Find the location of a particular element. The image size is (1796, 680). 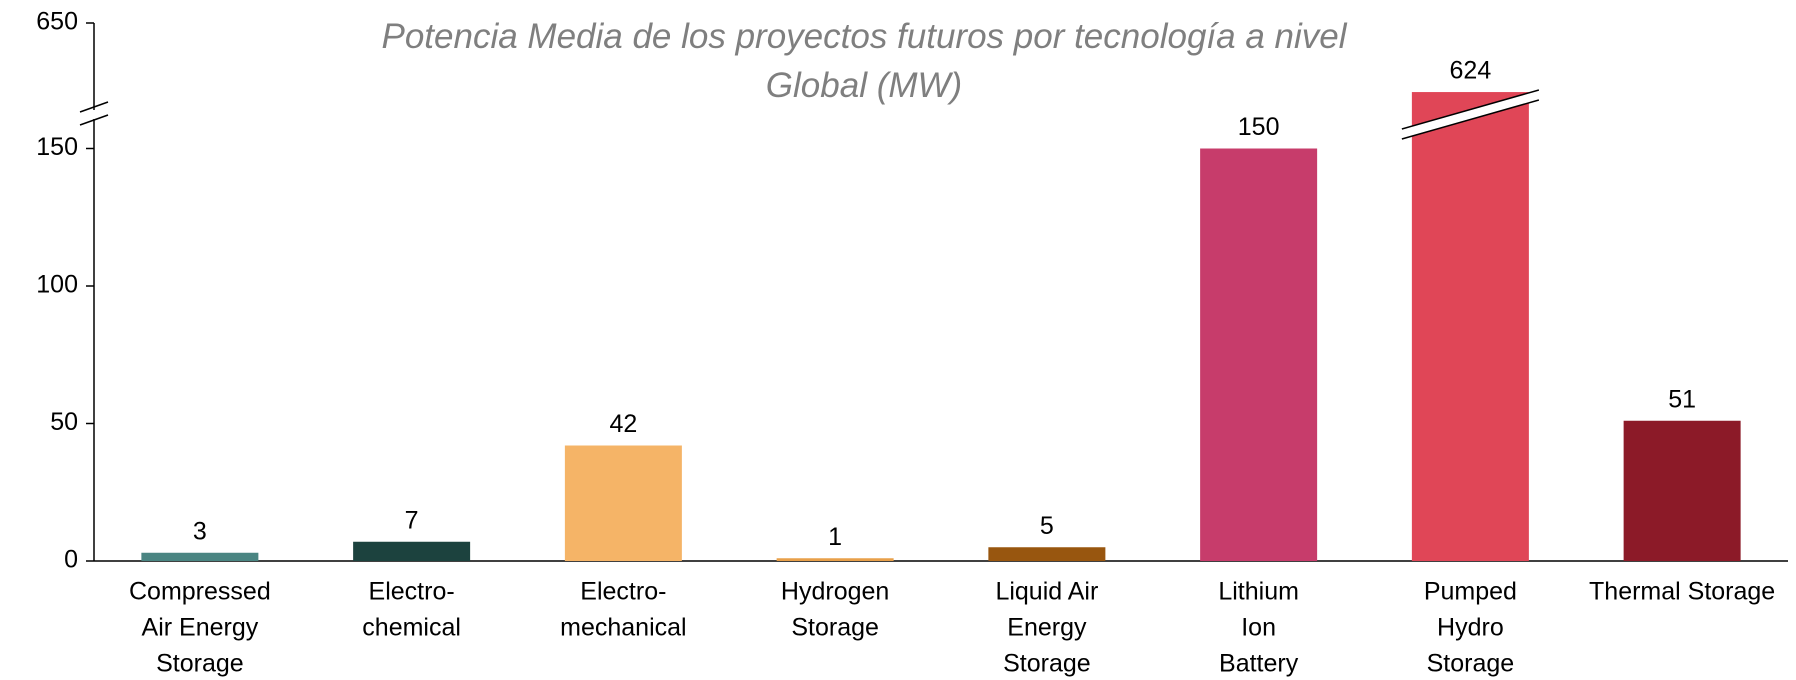

x-tick-label: Pumped is located at coordinates (1470, 592).